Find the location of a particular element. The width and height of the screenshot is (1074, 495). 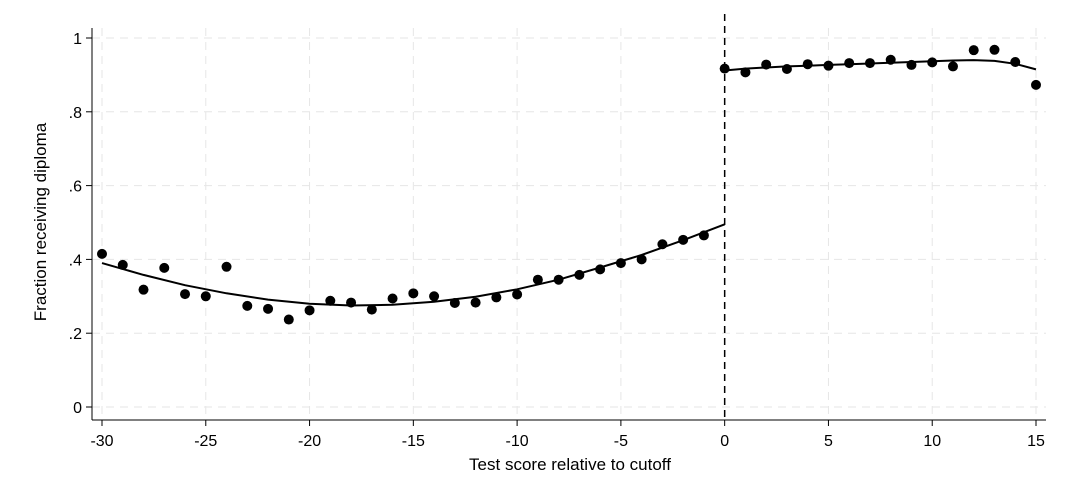

x-tick-label: -30 is located at coordinates (101, 441).